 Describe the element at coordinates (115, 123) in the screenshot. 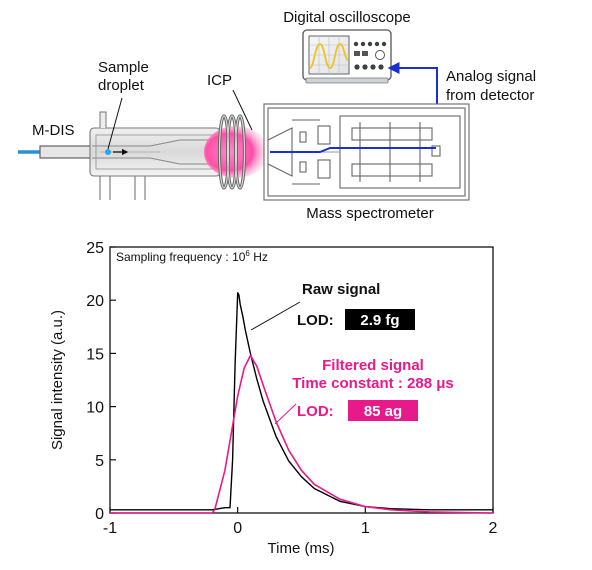

I see `sample-droplet-pointer` at that location.